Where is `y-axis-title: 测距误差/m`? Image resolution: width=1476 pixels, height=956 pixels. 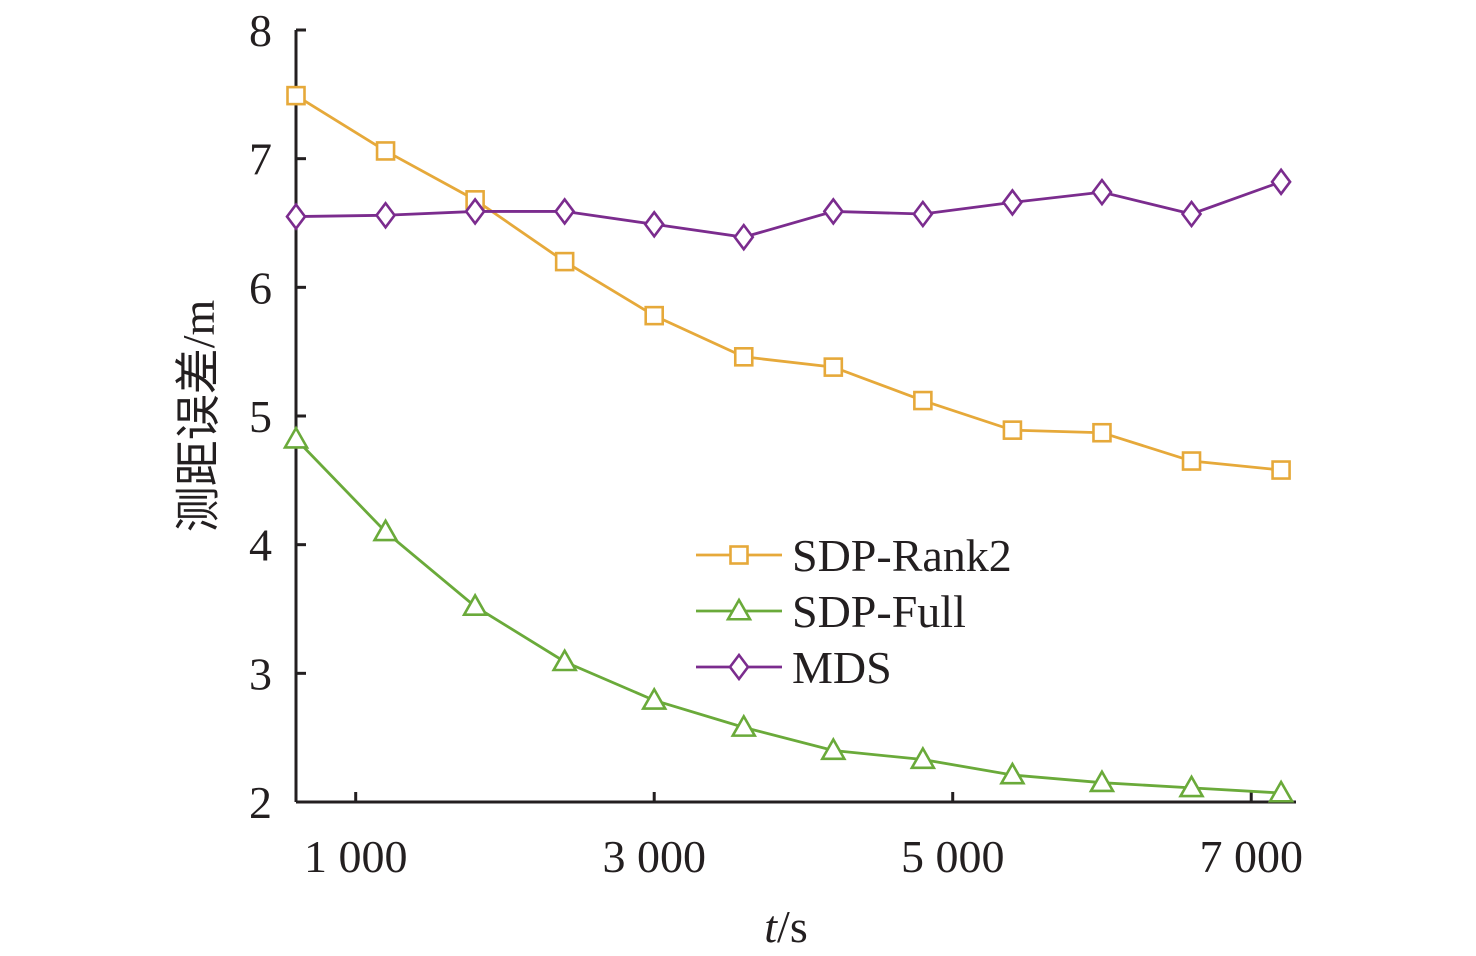 y-axis-title: 测距误差/m is located at coordinates (198, 416).